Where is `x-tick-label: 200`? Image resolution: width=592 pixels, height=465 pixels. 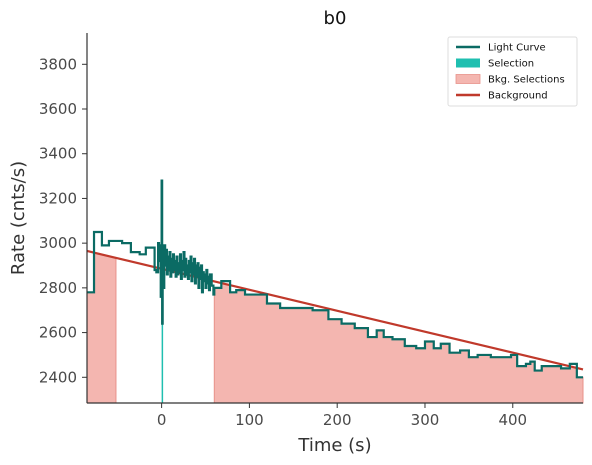 x-tick-label: 200 is located at coordinates (337, 420).